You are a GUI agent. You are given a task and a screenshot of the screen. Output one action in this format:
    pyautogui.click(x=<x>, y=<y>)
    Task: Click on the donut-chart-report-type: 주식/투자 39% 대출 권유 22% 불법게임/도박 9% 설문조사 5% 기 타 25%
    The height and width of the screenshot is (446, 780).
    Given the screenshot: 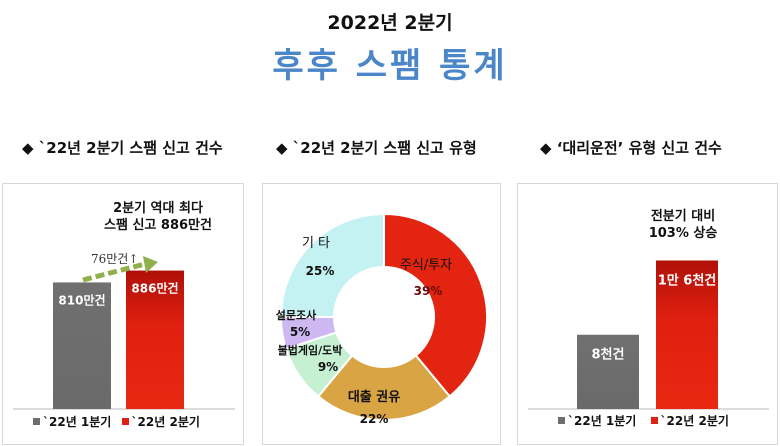 What is the action you would take?
    pyautogui.click(x=382, y=319)
    